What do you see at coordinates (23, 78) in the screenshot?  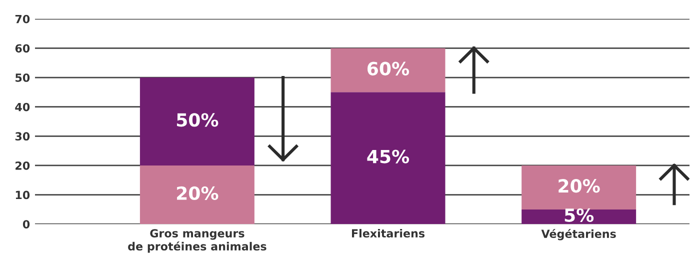 I see `y-tick-label: 50` at bounding box center [23, 78].